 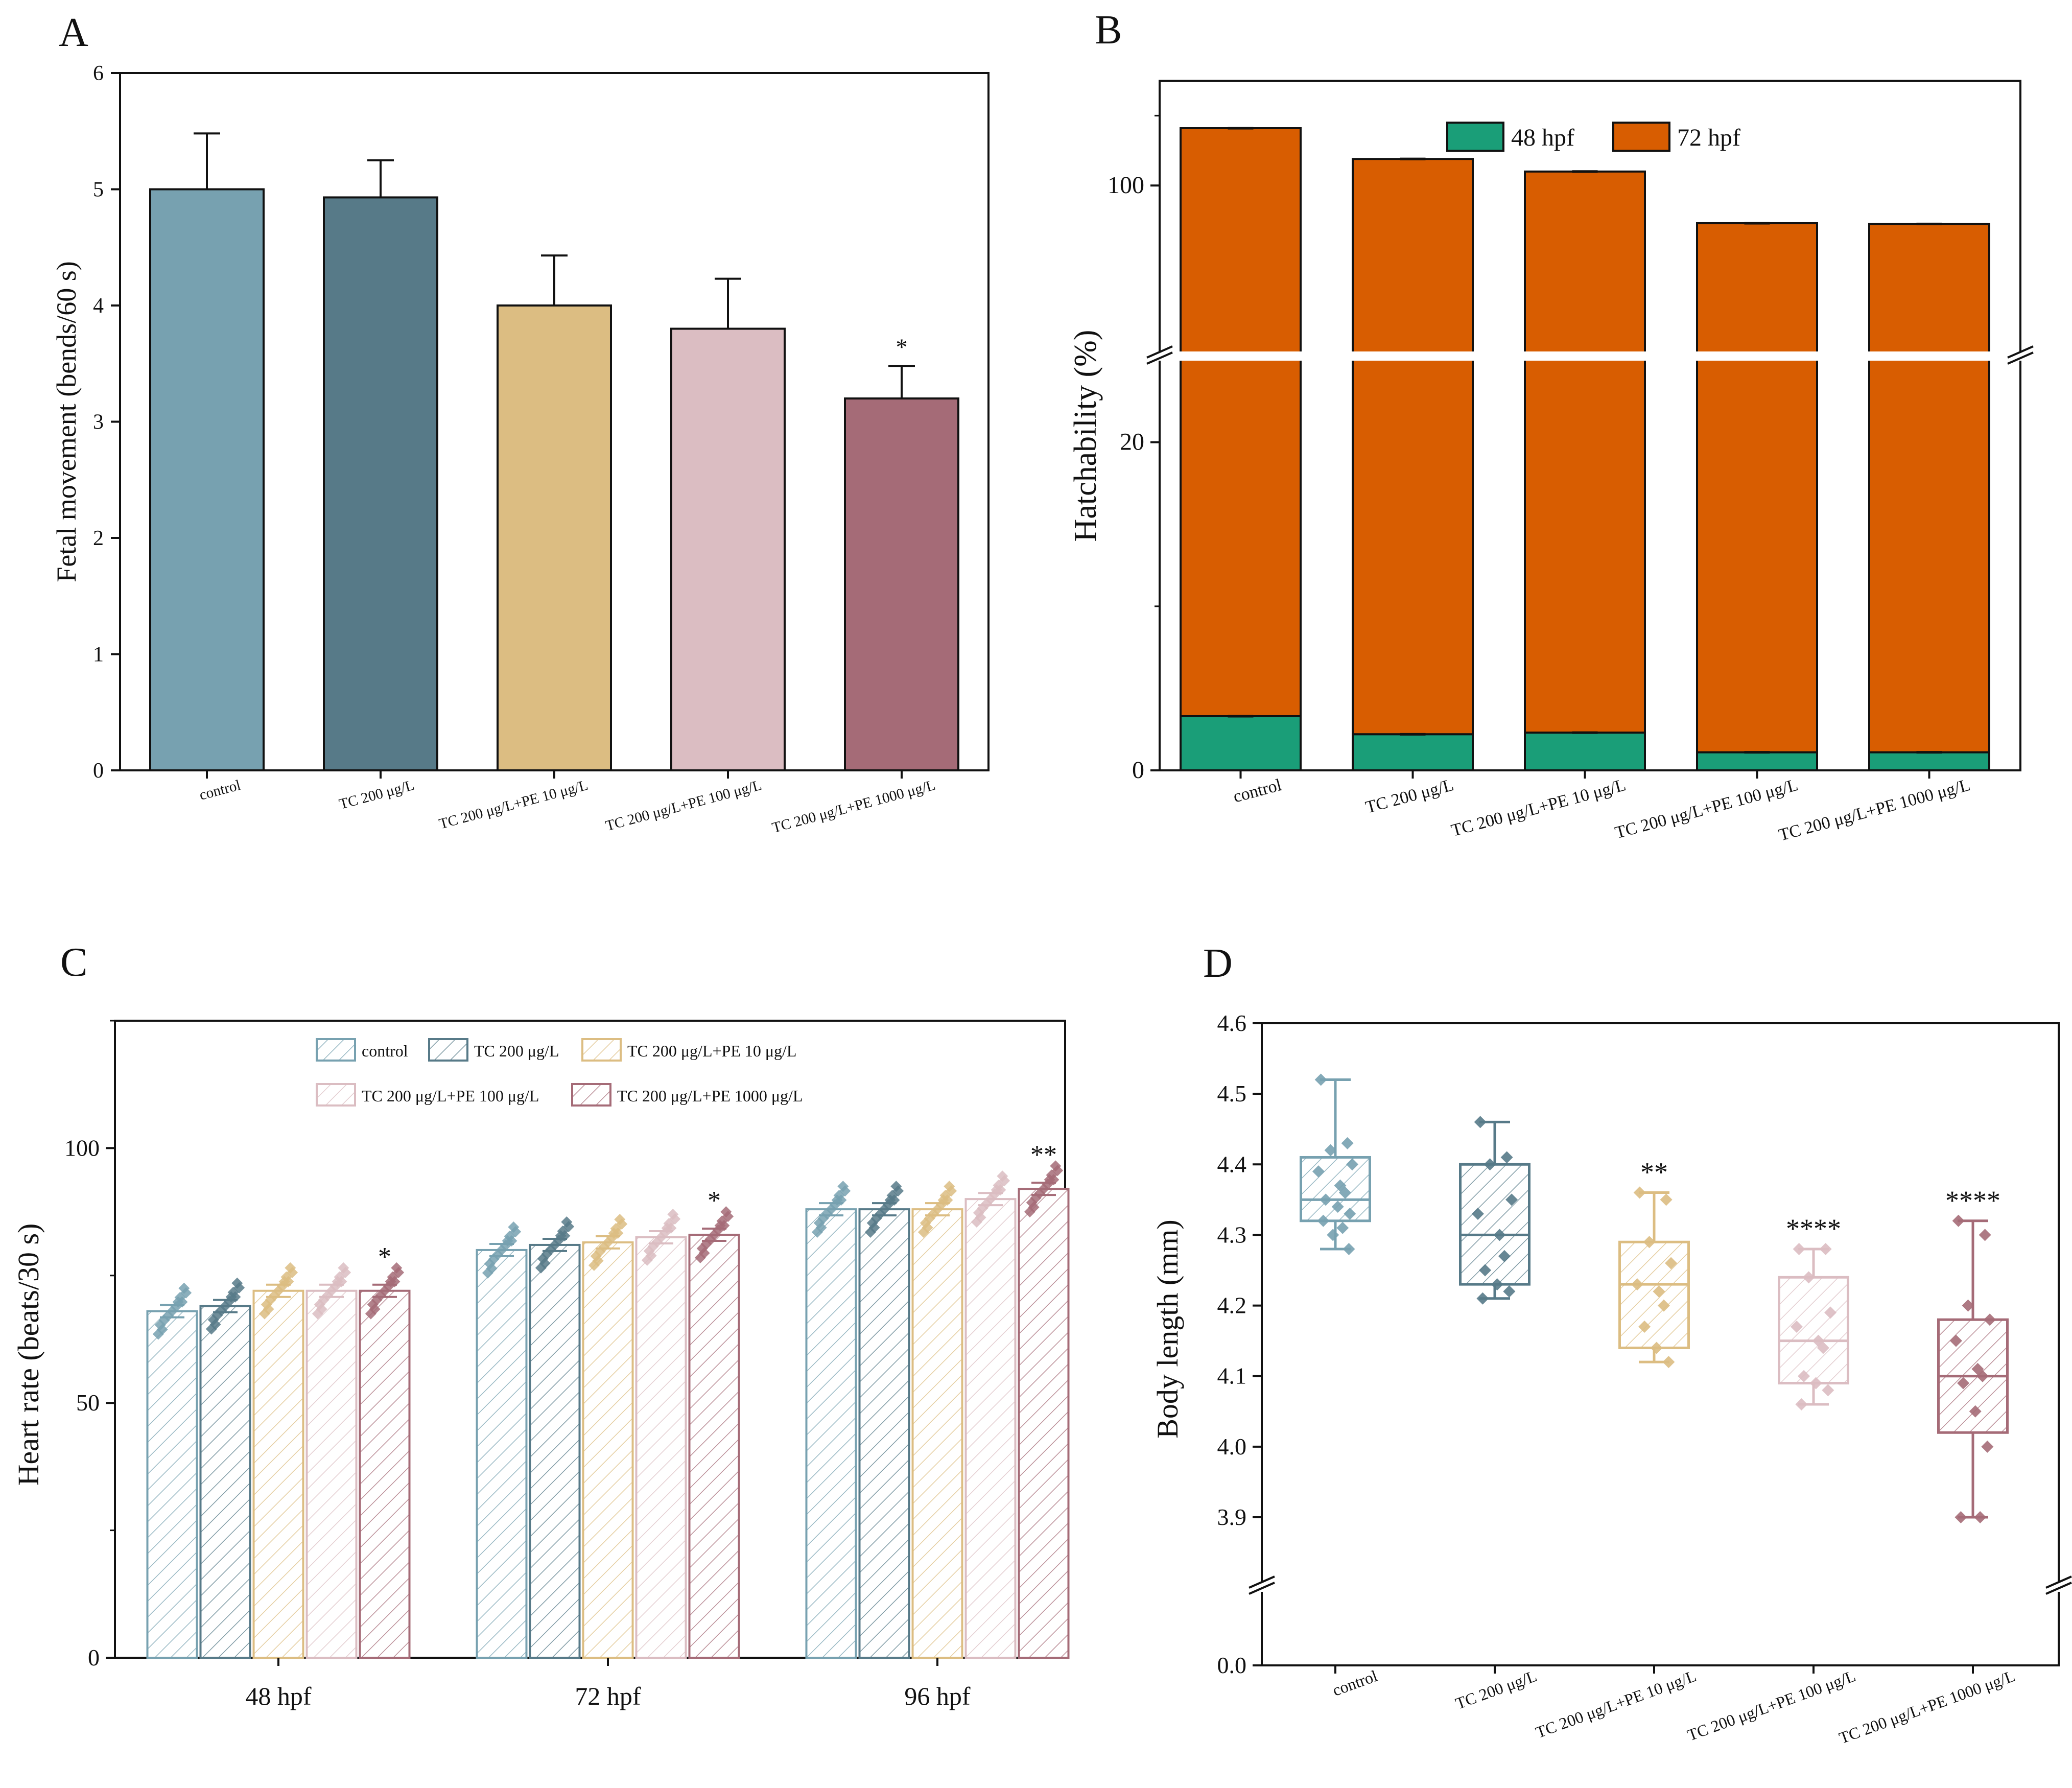 What do you see at coordinates (74, 32) in the screenshot?
I see `panel-label-a: A` at bounding box center [74, 32].